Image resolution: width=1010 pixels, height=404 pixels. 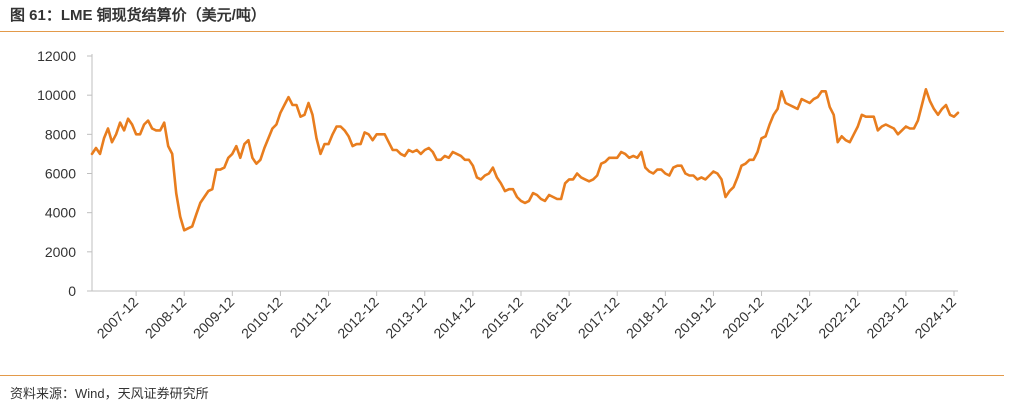 What do you see at coordinates (56, 56) in the screenshot?
I see `y-tick-label: 12000` at bounding box center [56, 56].